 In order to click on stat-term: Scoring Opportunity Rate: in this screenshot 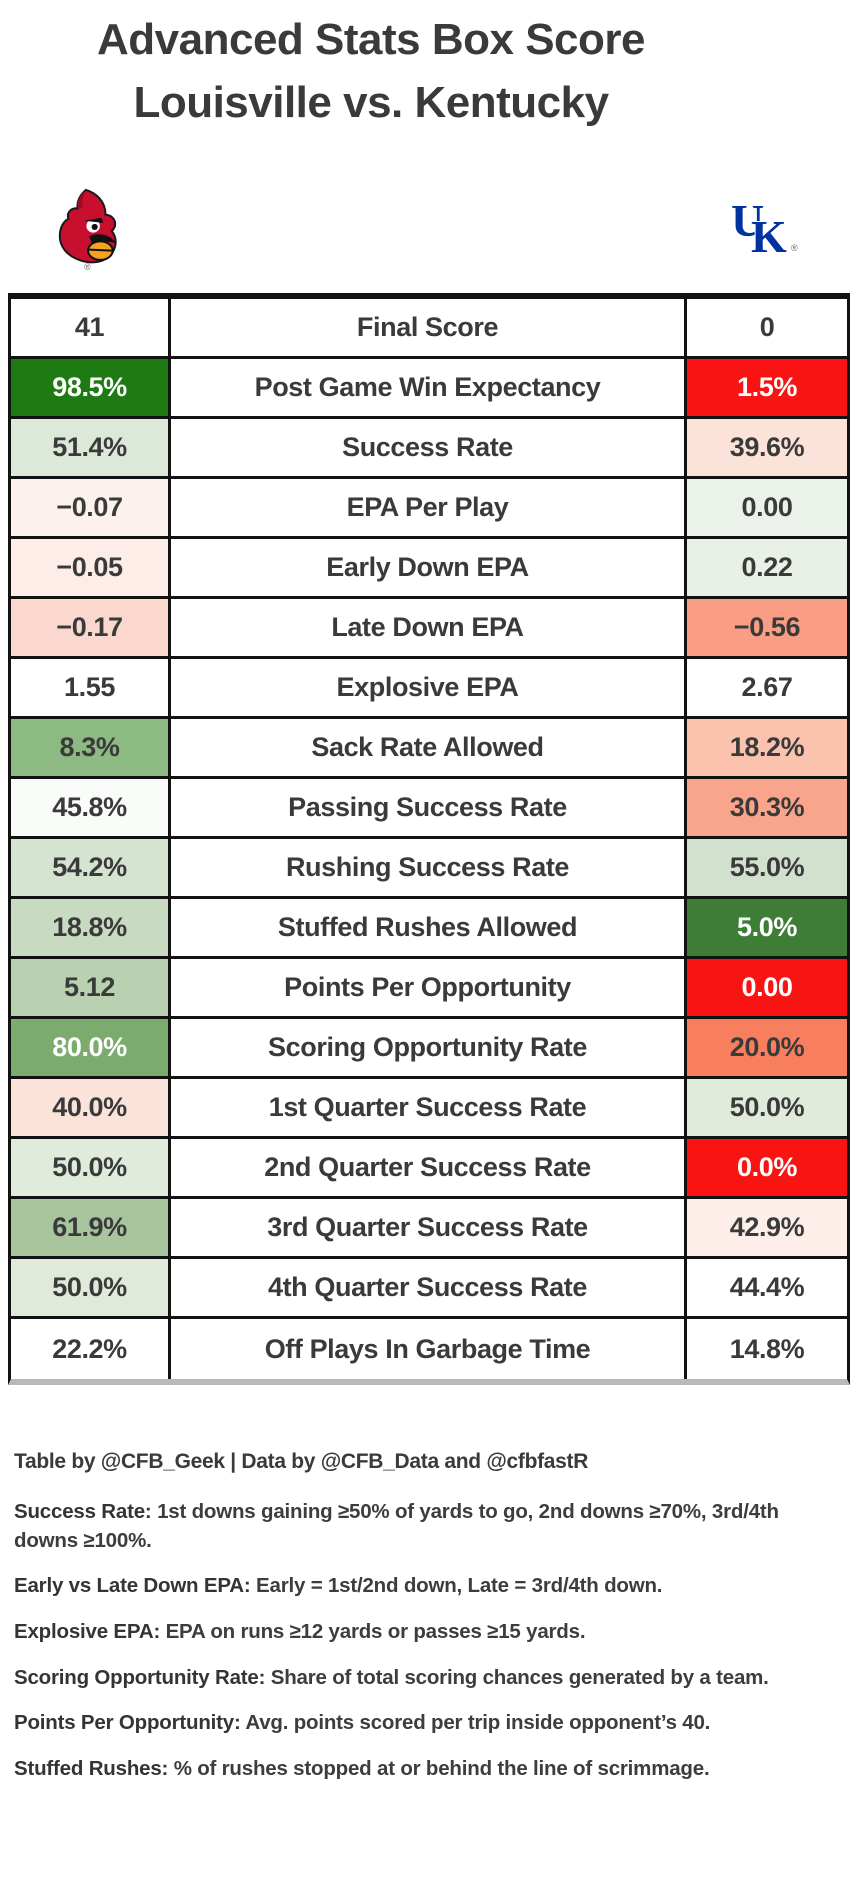, I will do `click(140, 1677)`.